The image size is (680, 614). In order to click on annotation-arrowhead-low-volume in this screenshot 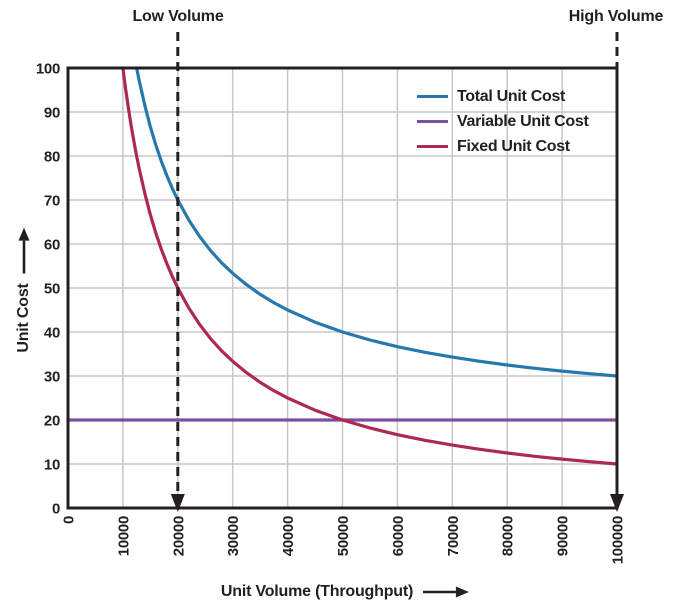, I will do `click(177, 503)`.